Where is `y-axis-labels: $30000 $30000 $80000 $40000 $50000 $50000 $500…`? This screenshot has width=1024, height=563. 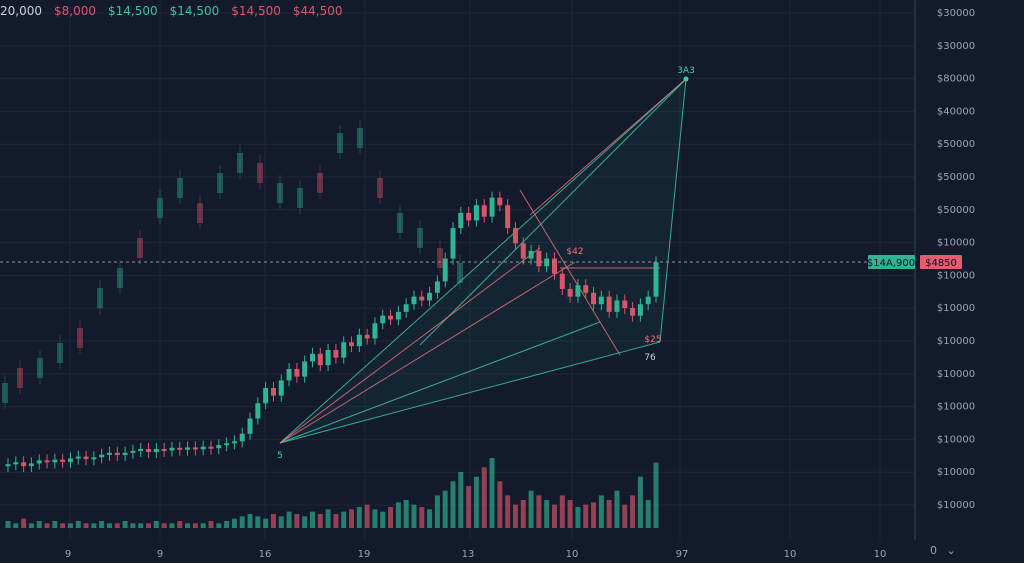 y-axis-labels: $30000 $30000 $80000 $40000 $50000 $50000 $500… is located at coordinates (956, 259).